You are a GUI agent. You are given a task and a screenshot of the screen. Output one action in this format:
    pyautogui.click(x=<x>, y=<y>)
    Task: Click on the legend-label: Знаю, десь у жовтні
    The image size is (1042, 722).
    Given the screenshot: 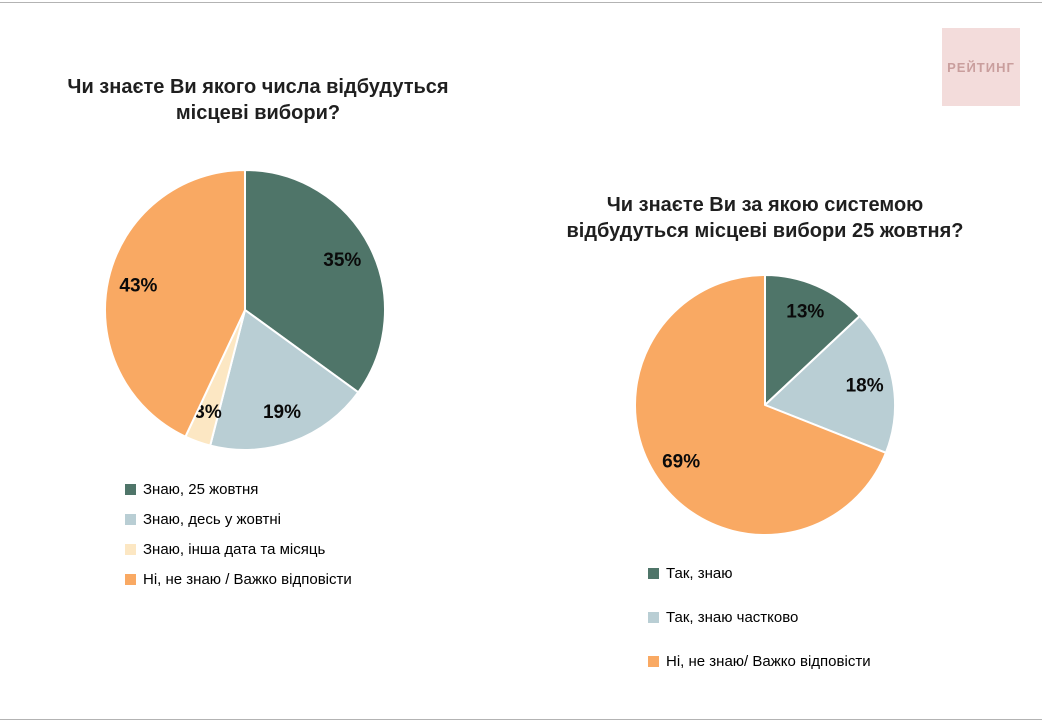 What is the action you would take?
    pyautogui.click(x=212, y=519)
    